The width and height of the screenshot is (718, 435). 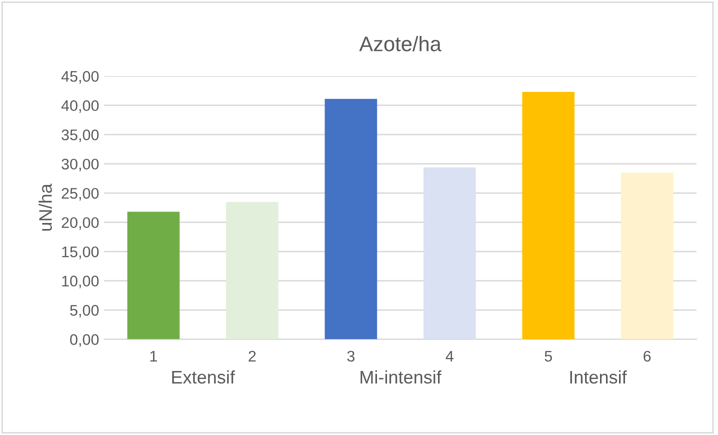 I want to click on y-tick-label: 20,00, so click(x=80, y=223).